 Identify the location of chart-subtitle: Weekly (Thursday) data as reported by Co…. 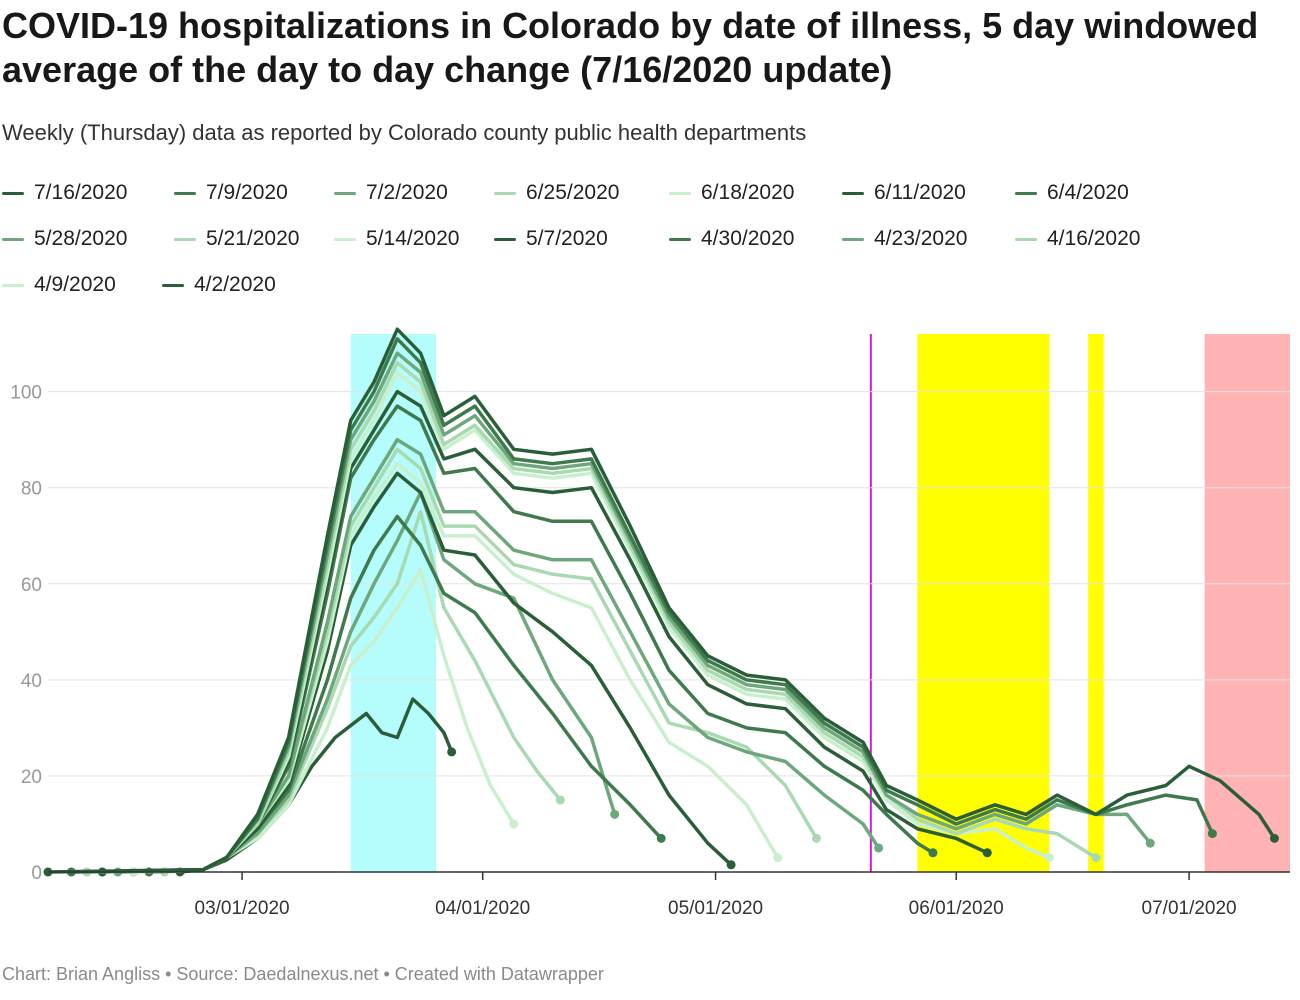
(404, 132).